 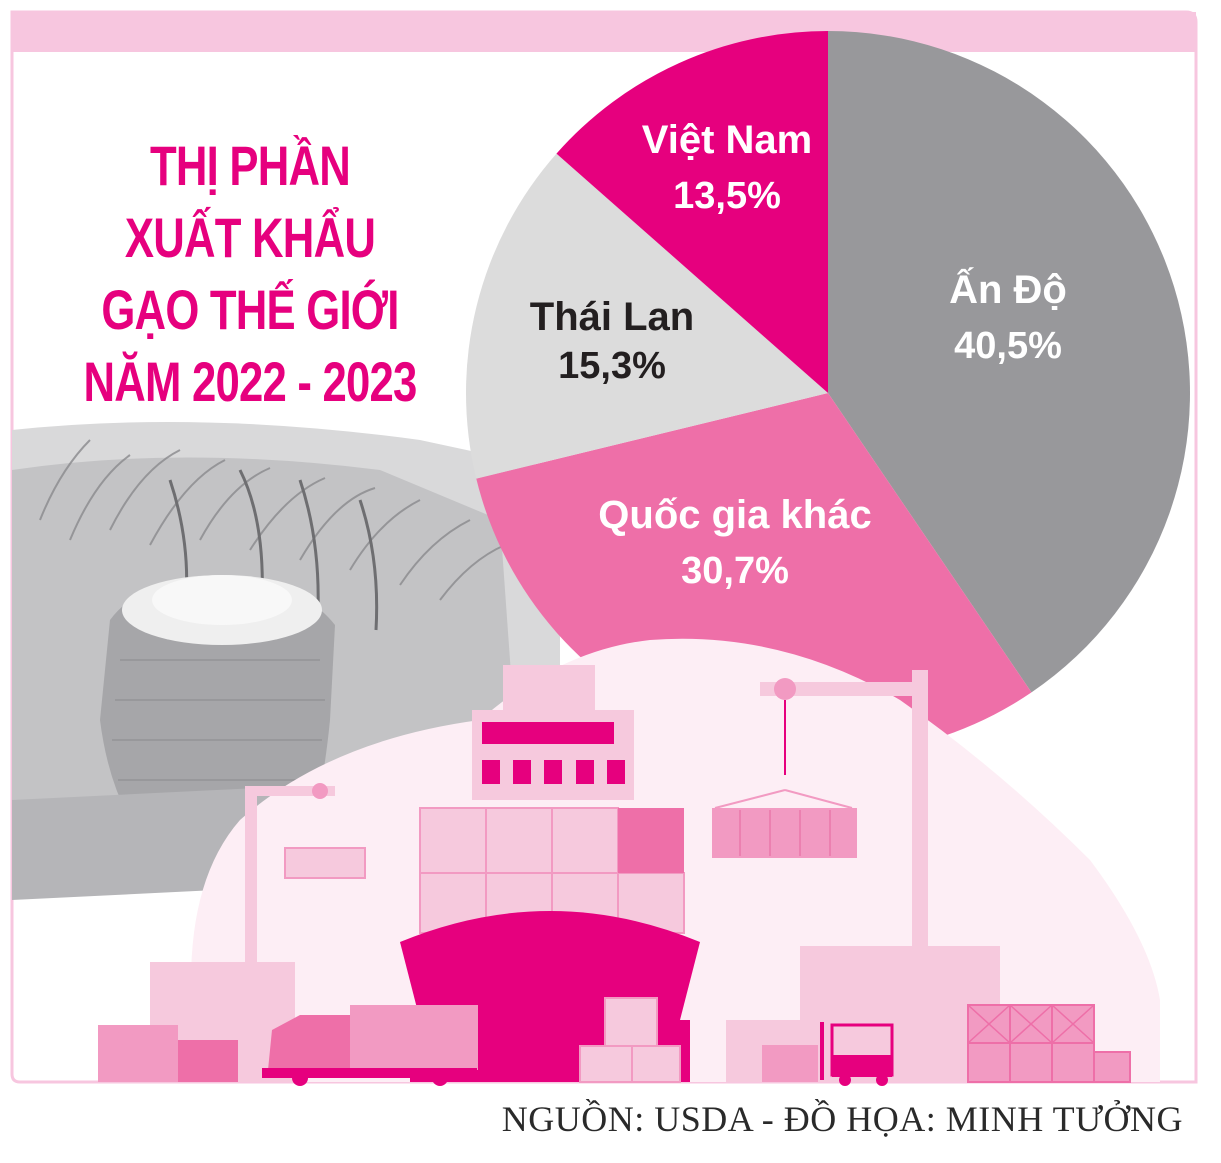 I want to click on right-crane, so click(x=920, y=810).